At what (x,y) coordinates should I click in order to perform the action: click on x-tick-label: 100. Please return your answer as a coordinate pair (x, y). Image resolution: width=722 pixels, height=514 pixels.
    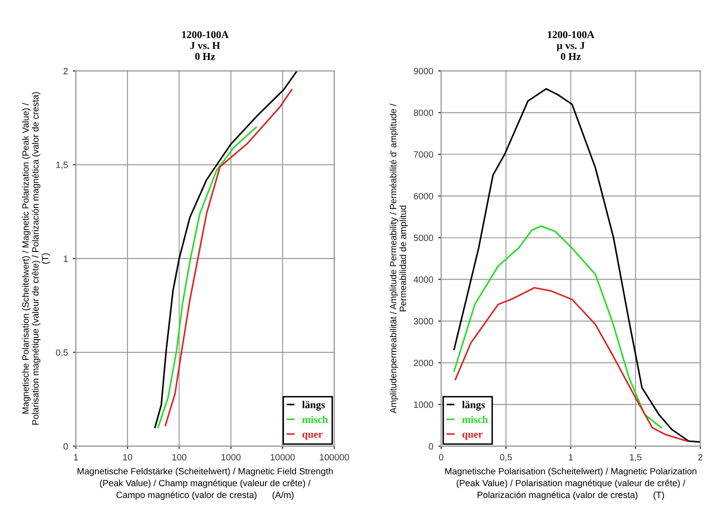
    Looking at the image, I should click on (179, 457).